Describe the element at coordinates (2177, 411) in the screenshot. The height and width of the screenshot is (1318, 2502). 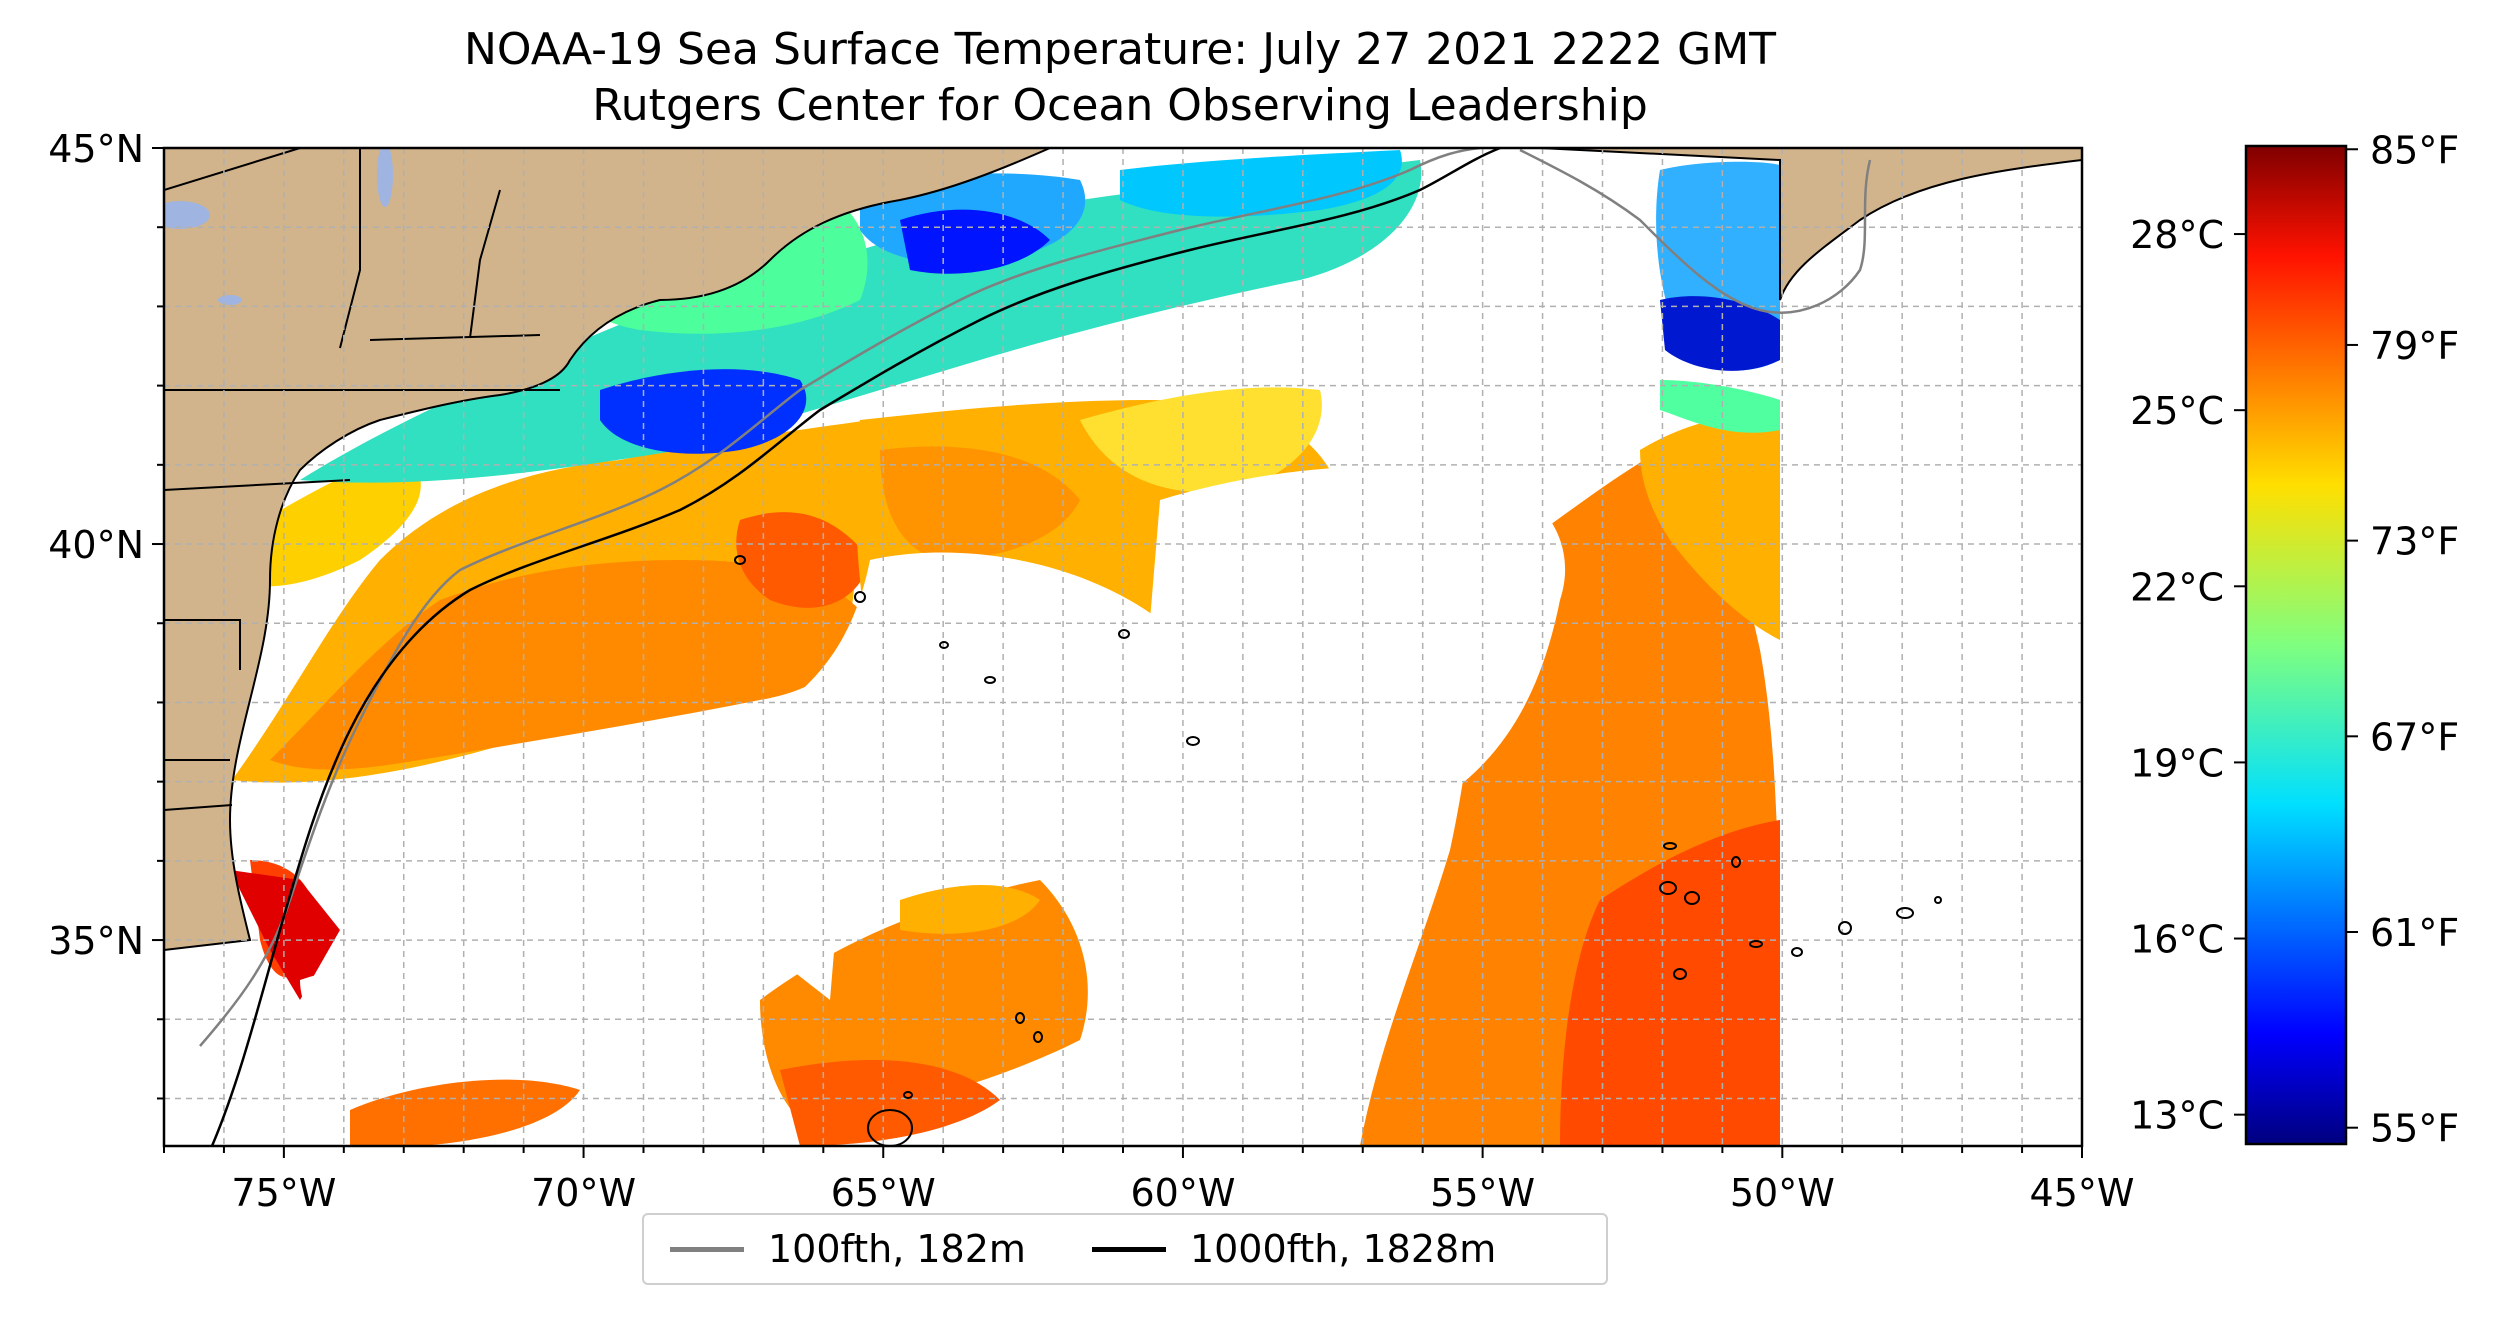
I see `celsius-tick-label: 25°C` at that location.